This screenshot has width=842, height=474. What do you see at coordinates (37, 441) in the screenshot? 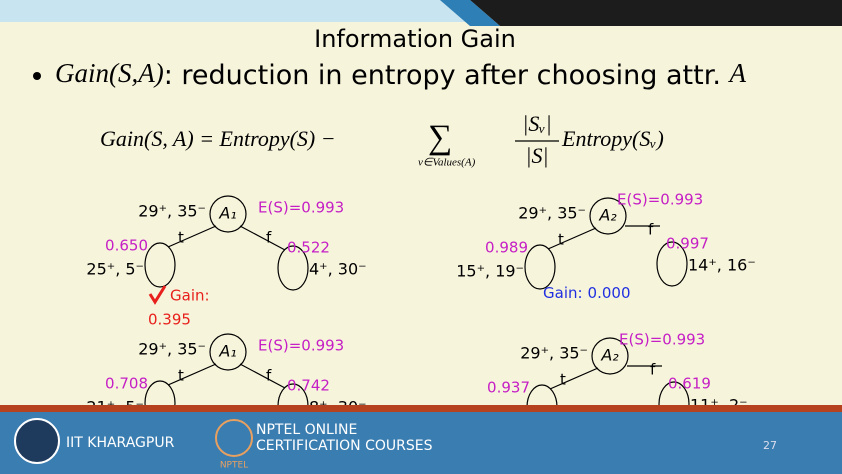
I see `iit-logo` at bounding box center [37, 441].